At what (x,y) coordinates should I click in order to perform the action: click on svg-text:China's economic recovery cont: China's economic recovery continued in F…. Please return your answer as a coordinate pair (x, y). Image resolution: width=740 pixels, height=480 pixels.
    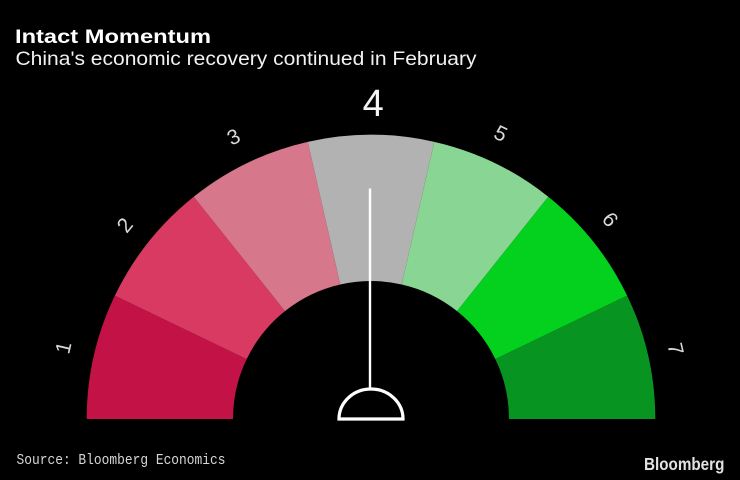
    Looking at the image, I should click on (246, 59).